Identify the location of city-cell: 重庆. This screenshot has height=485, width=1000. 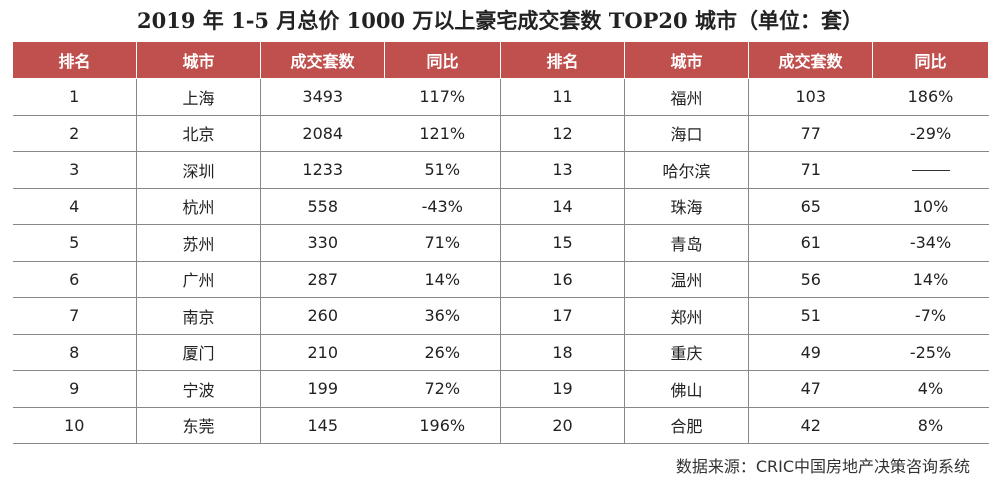
(686, 352).